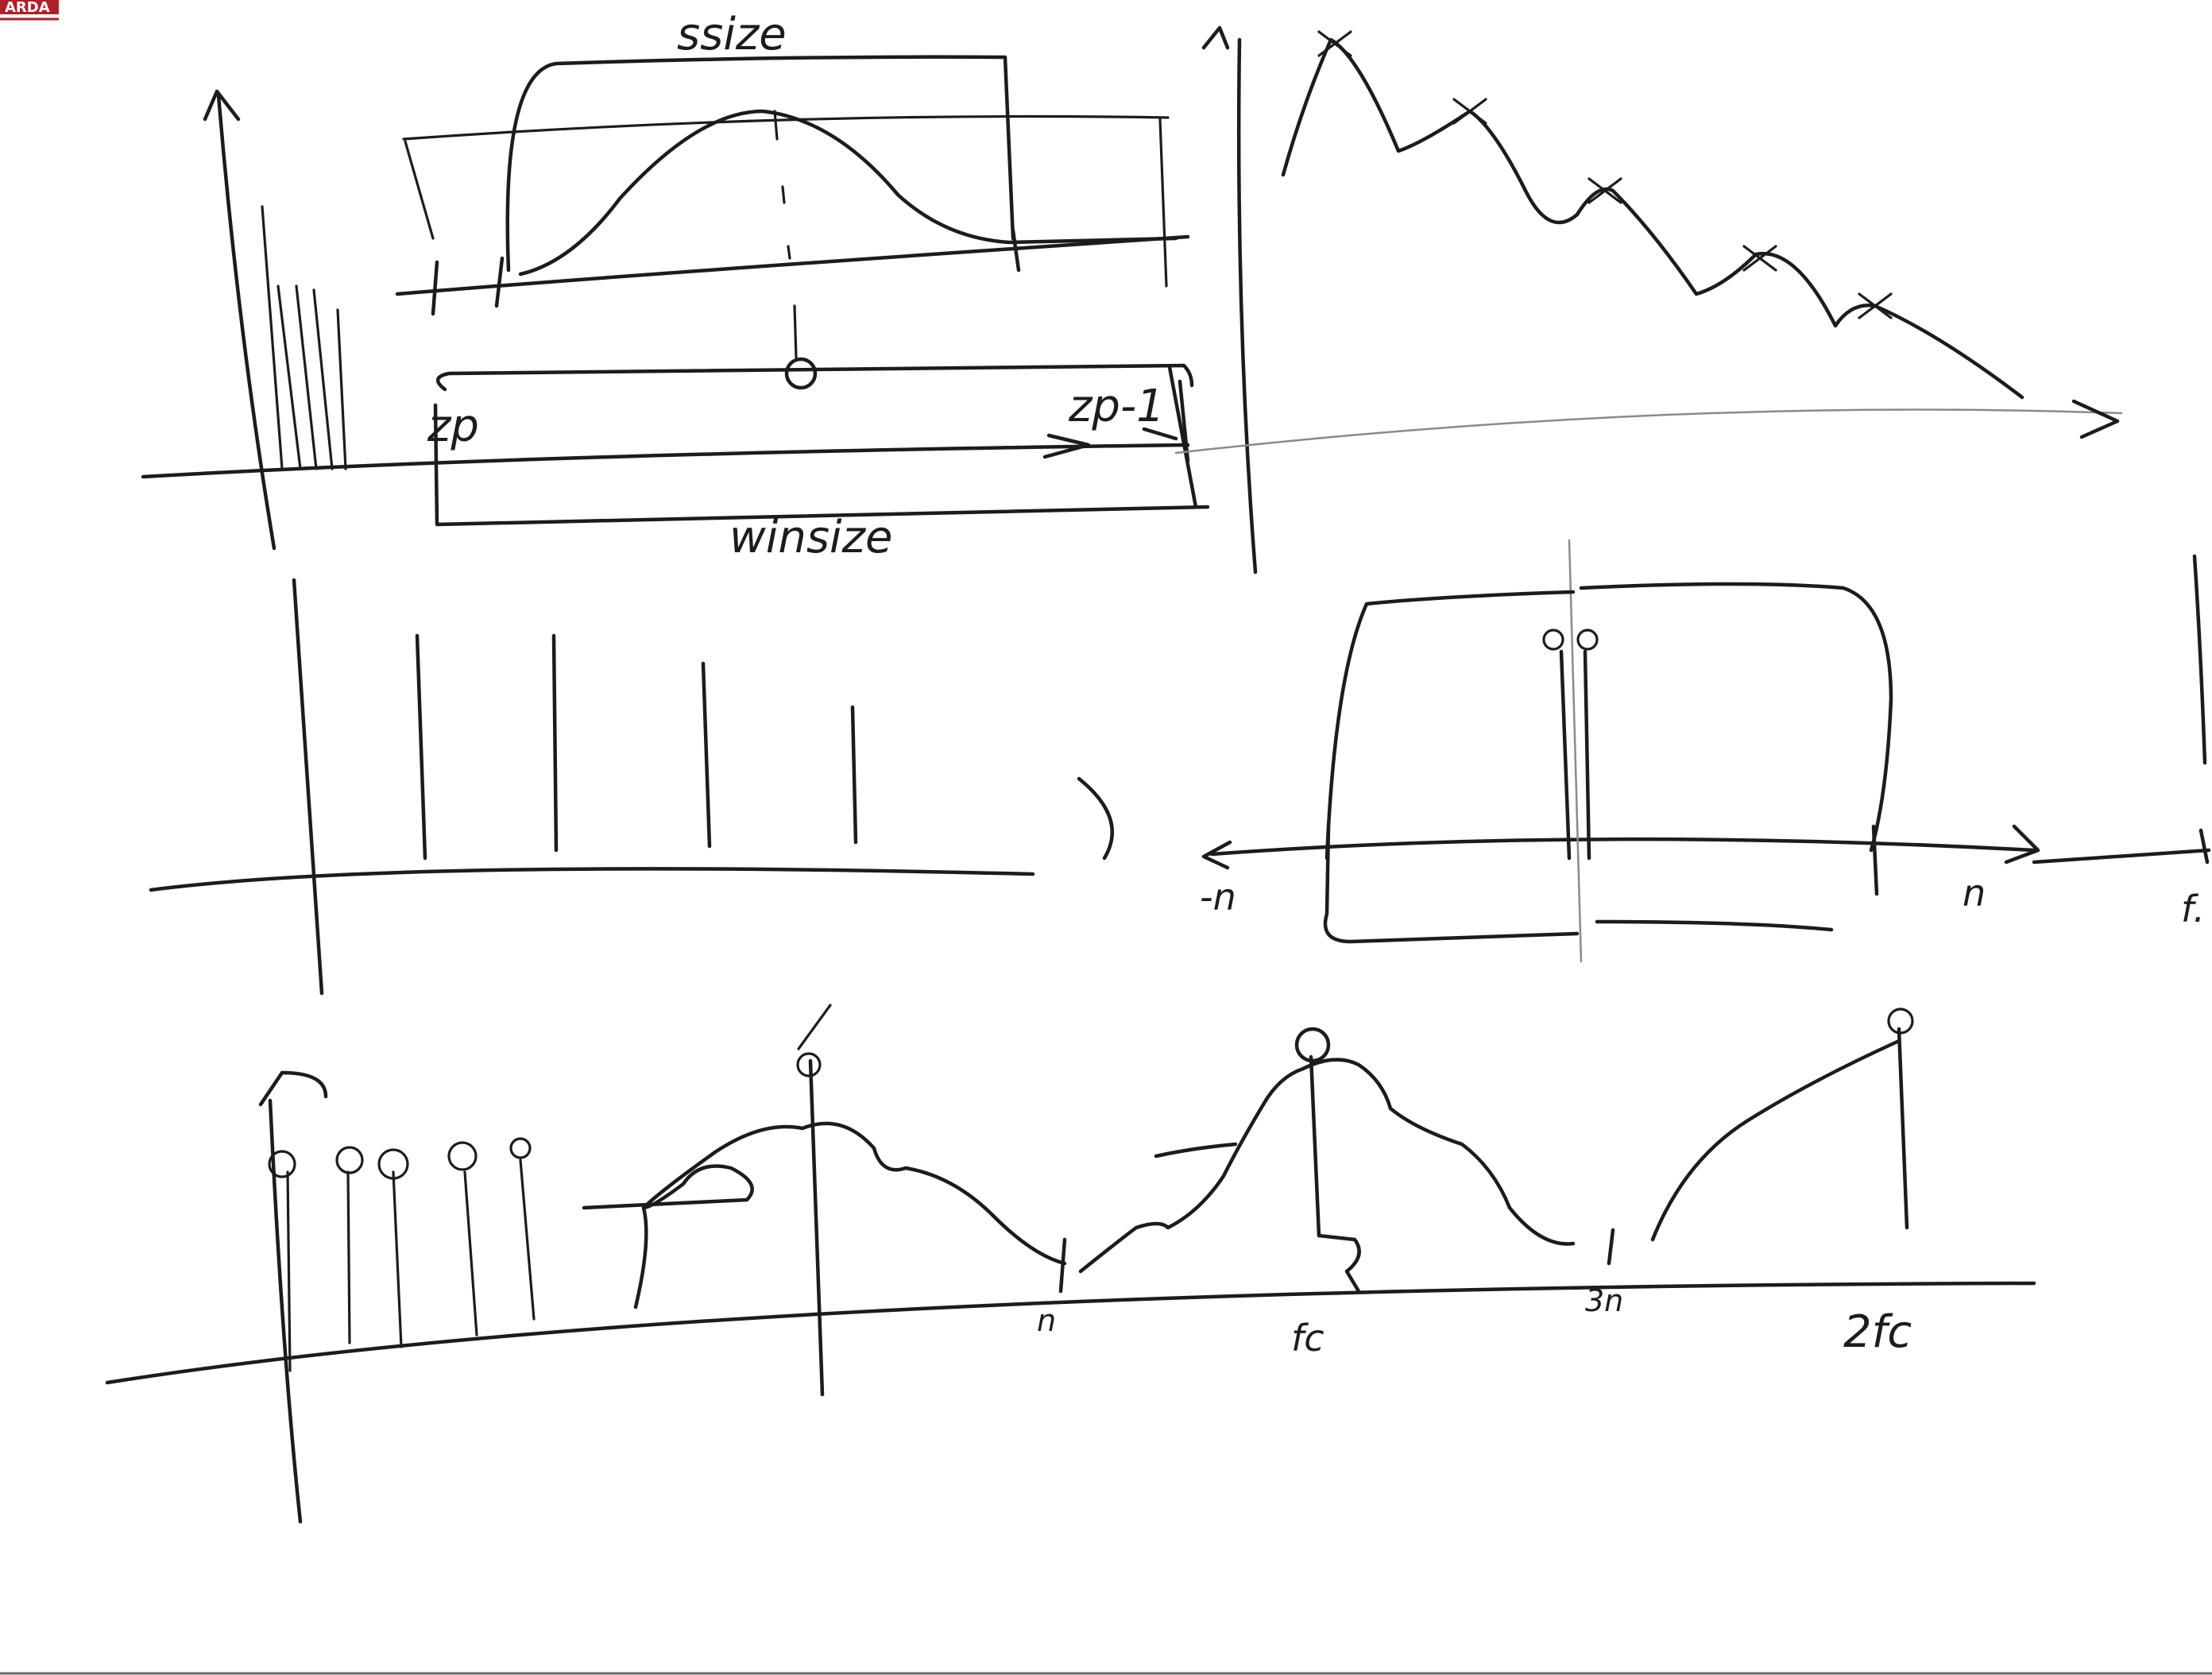 This screenshot has height=1675, width=2212. Describe the element at coordinates (1160, 434) in the screenshot. I see `zp-right-cap` at that location.